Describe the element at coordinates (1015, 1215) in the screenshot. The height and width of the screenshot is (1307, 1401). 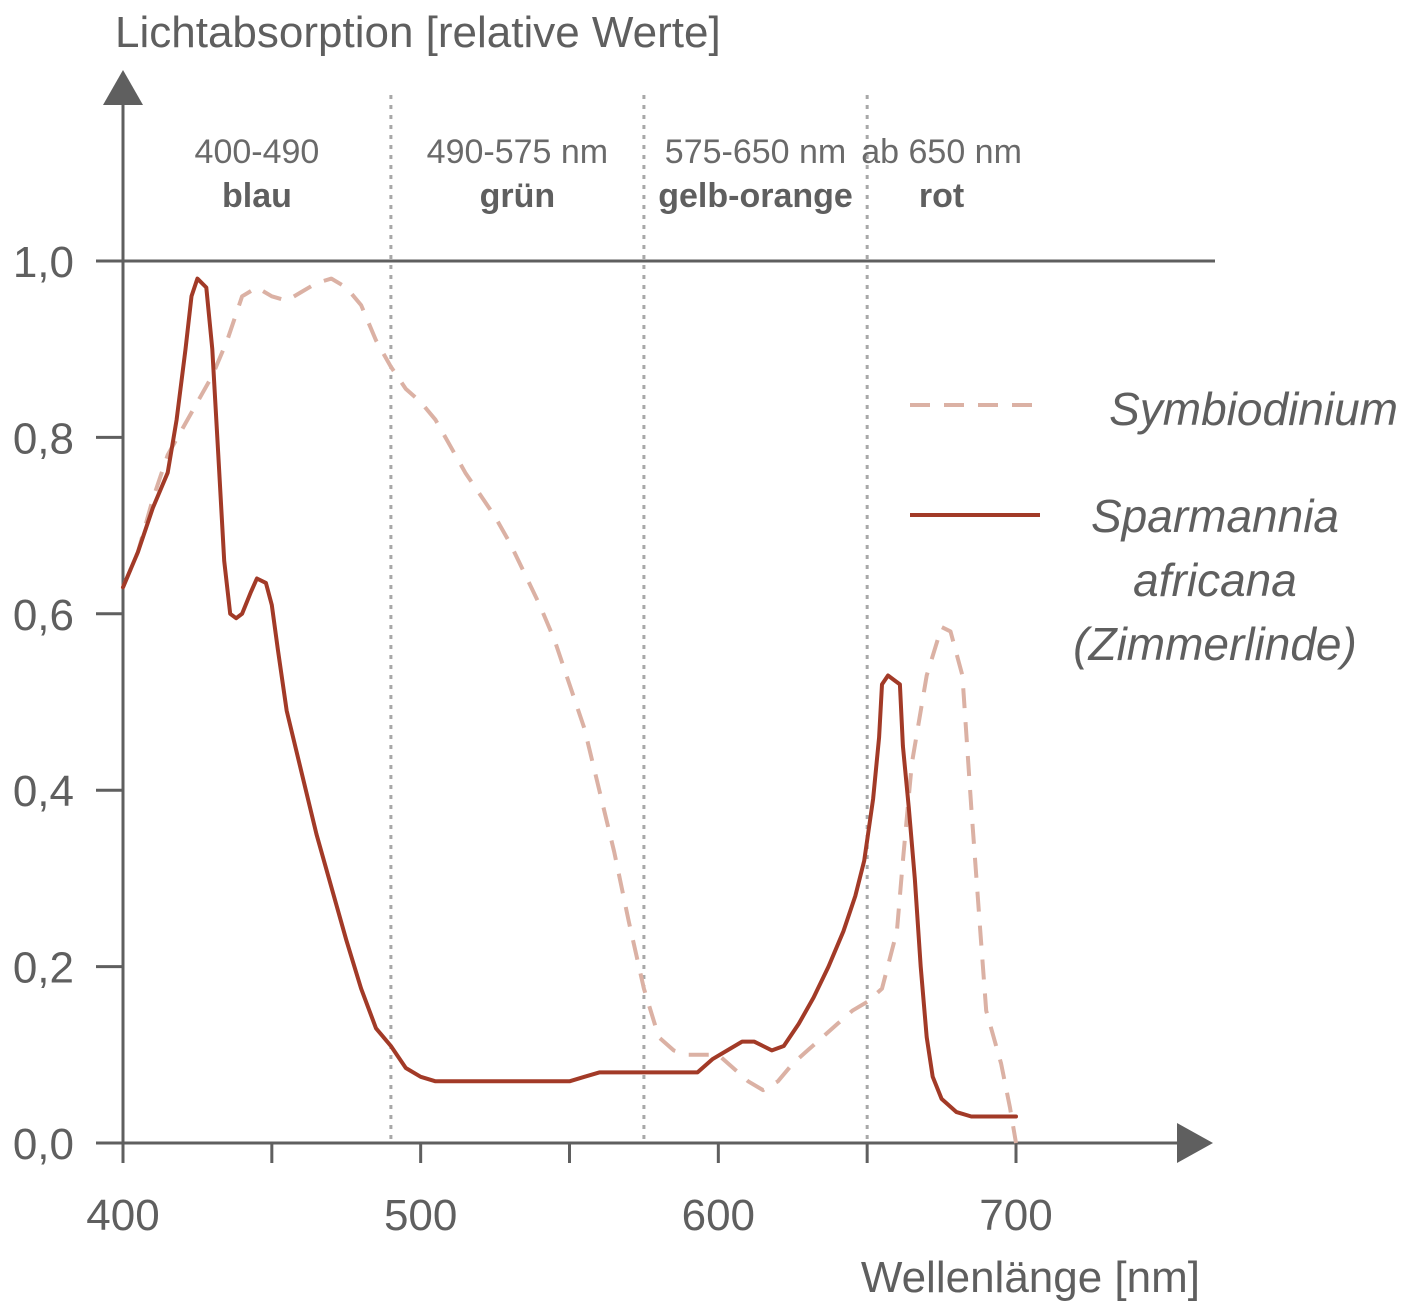
I see `x-tick-label: 700` at that location.